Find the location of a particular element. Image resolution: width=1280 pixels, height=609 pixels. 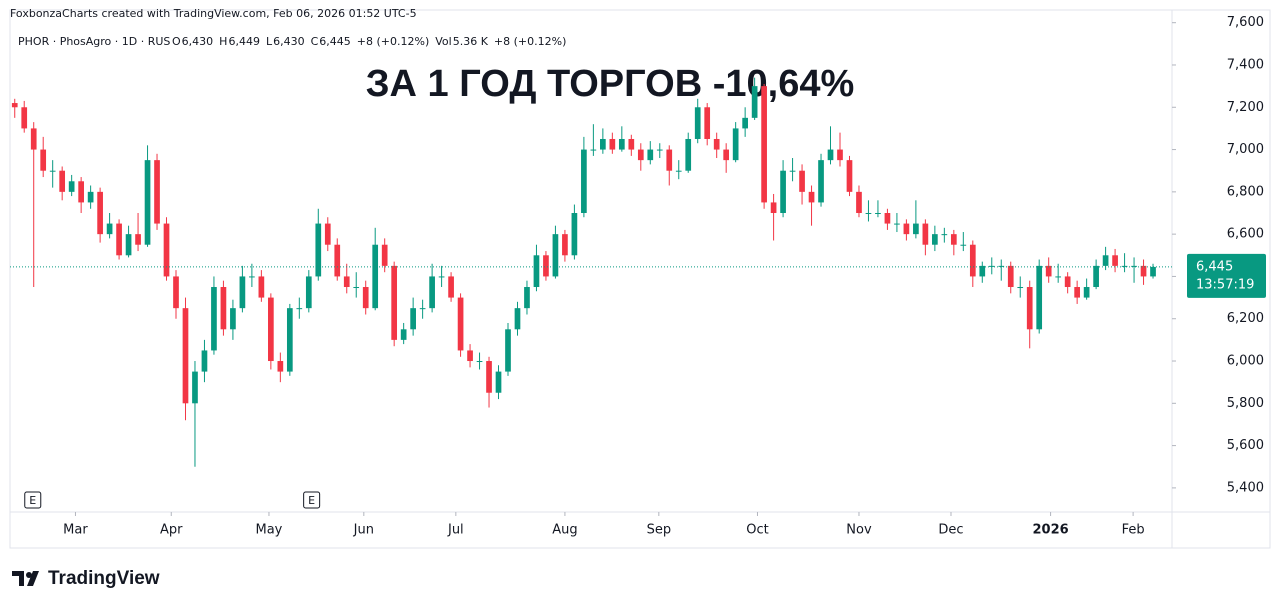

legend-key: Vol is located at coordinates (443, 41).